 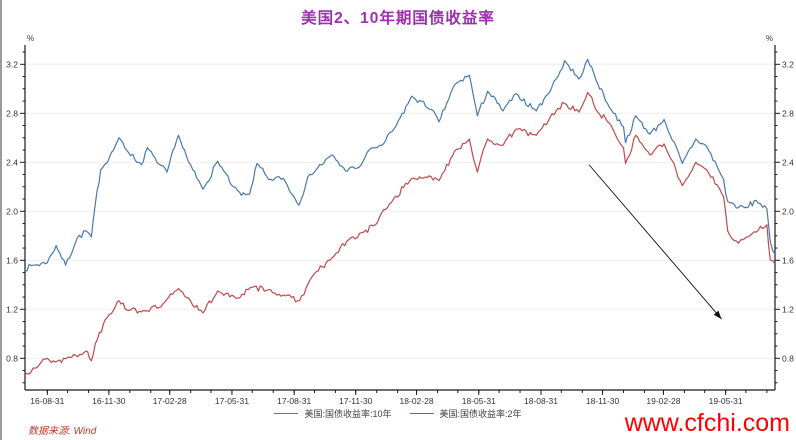 I want to click on svg-text: 16-11-30, so click(x=109, y=401).